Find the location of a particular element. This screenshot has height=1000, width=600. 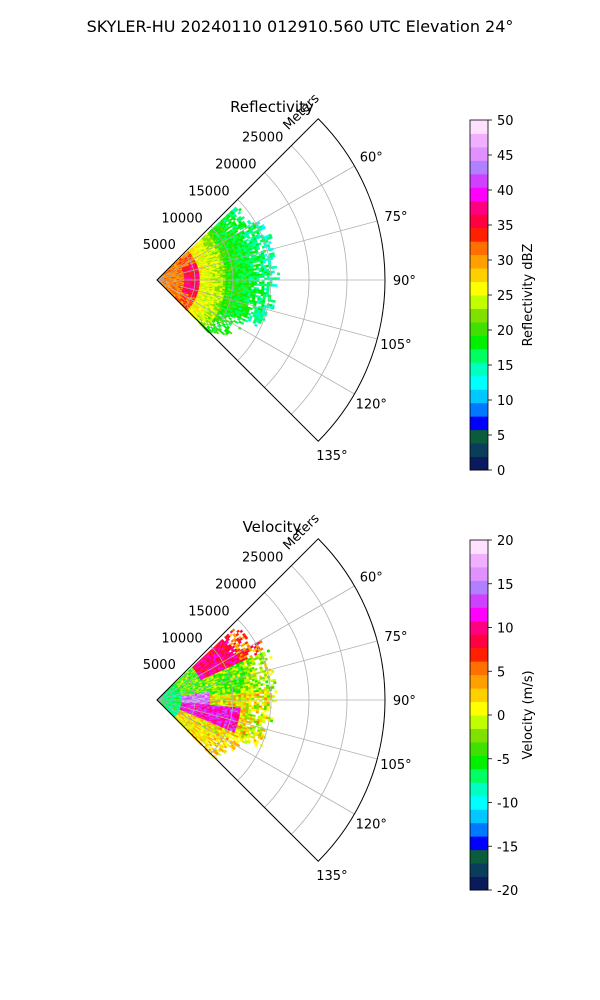

azimuth-tick-label: 120° is located at coordinates (371, 405).